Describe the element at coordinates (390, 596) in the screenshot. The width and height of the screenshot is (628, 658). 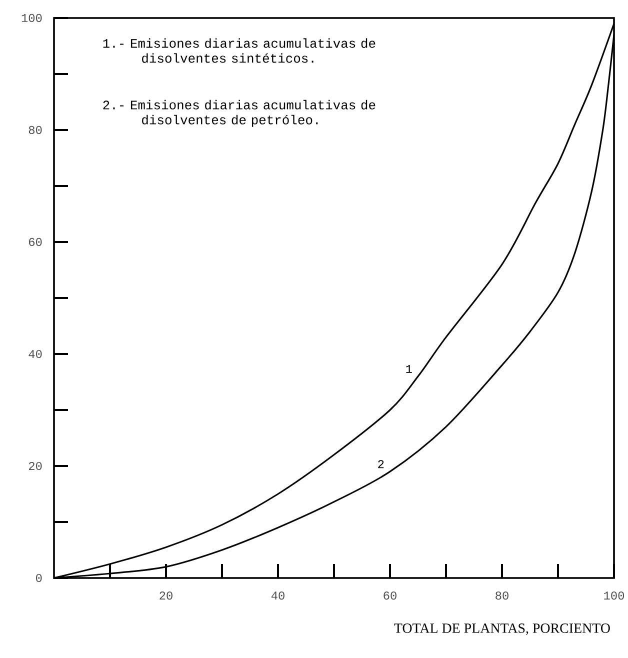
I see `x-tick-label: 60` at that location.